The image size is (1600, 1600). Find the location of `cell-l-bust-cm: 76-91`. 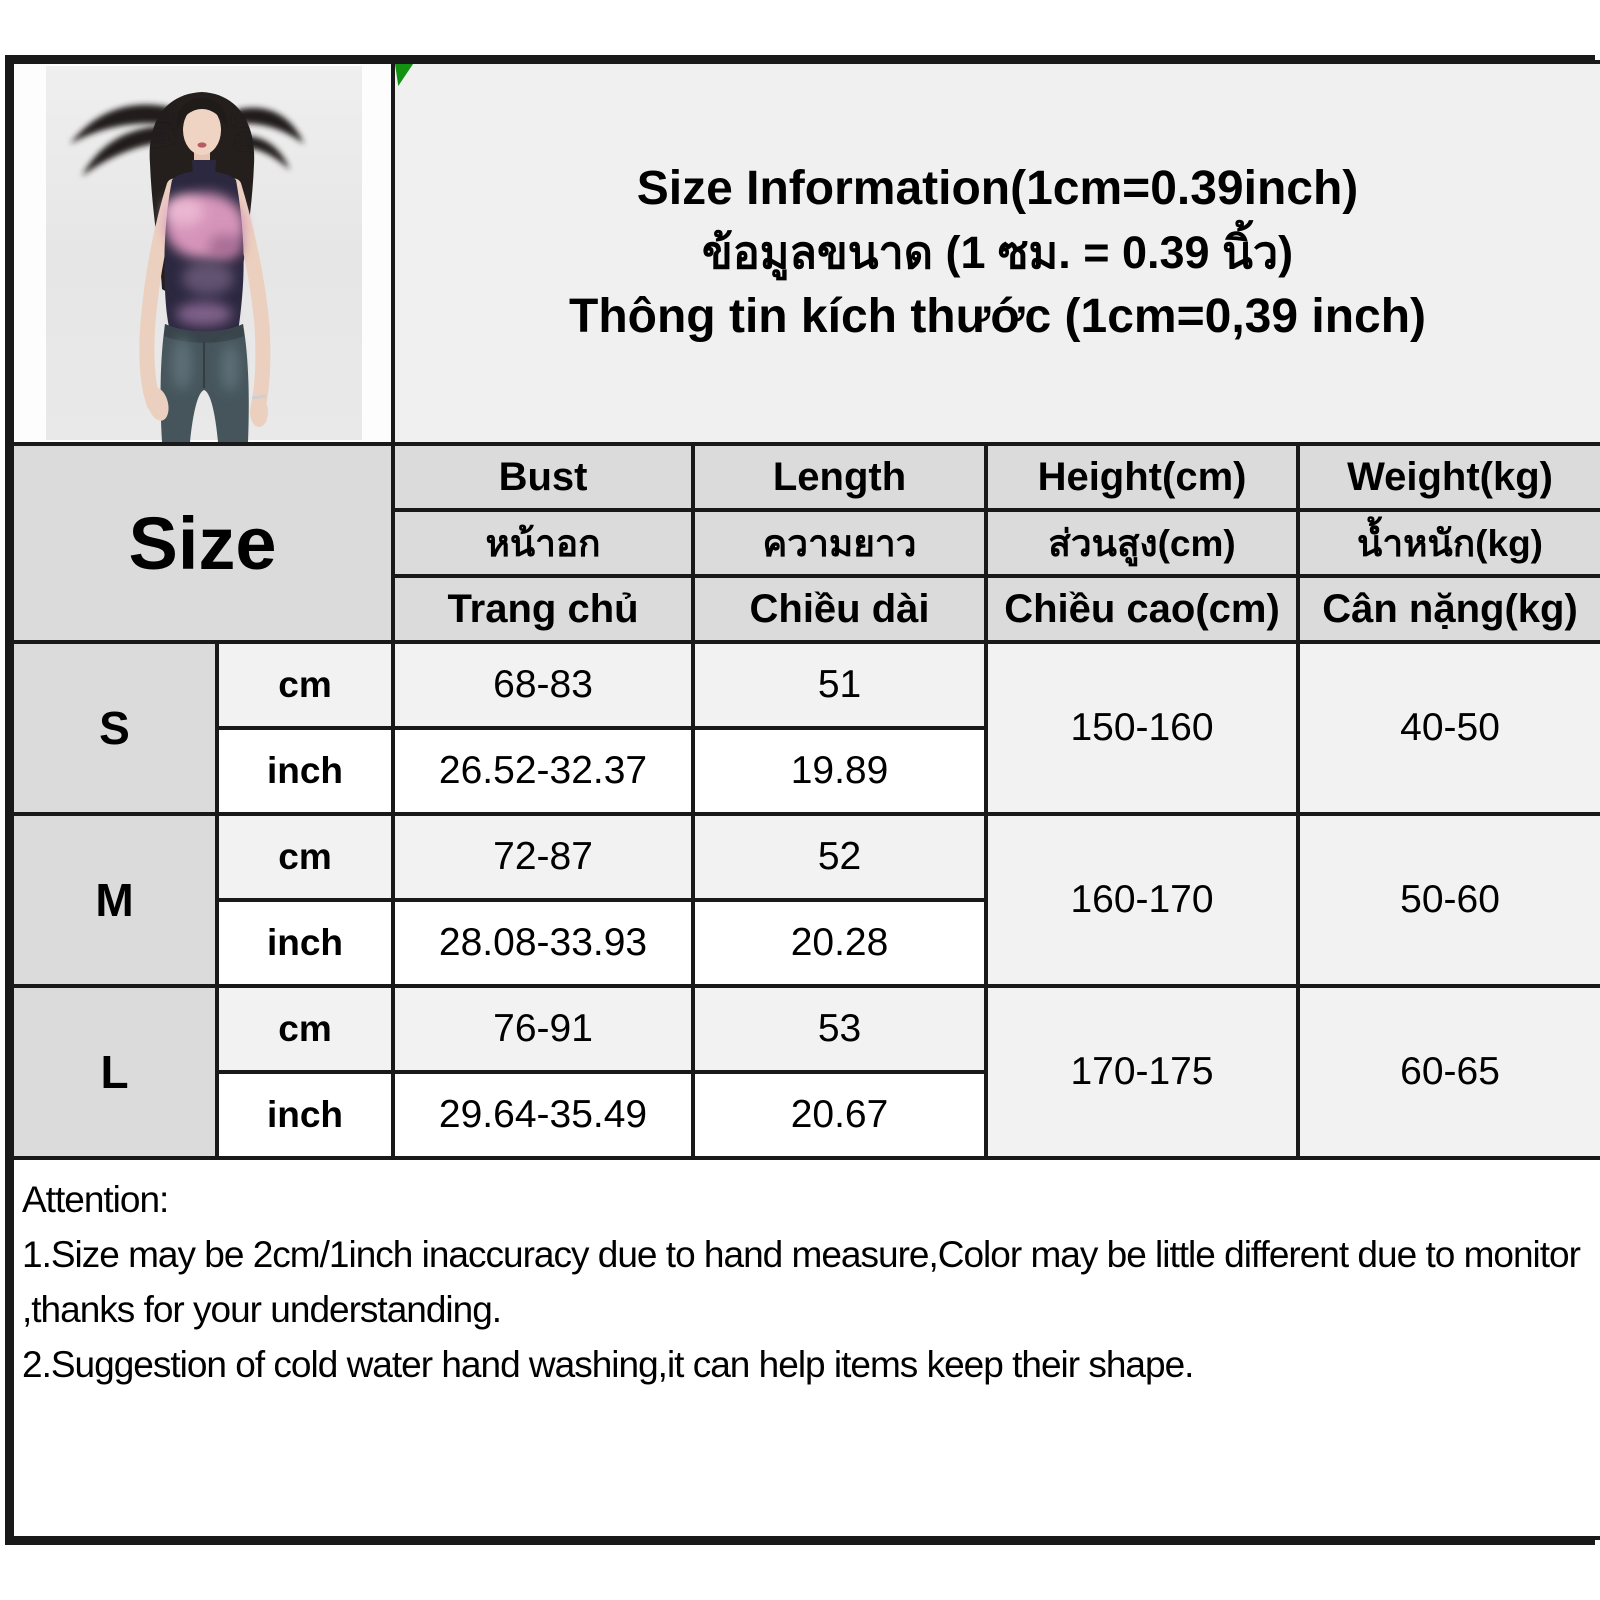

cell-l-bust-cm: 76-91 is located at coordinates (543, 1029).